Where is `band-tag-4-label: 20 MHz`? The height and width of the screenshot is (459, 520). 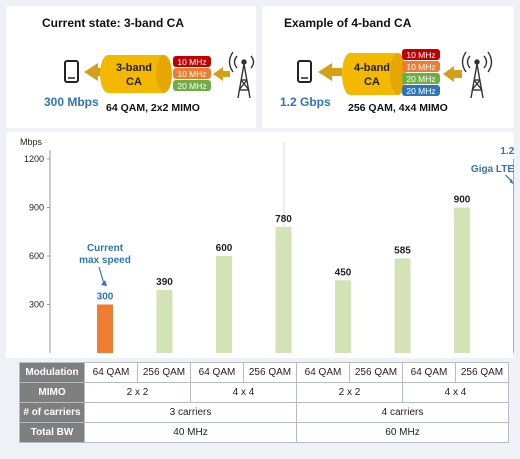 band-tag-4-label: 20 MHz is located at coordinates (420, 91).